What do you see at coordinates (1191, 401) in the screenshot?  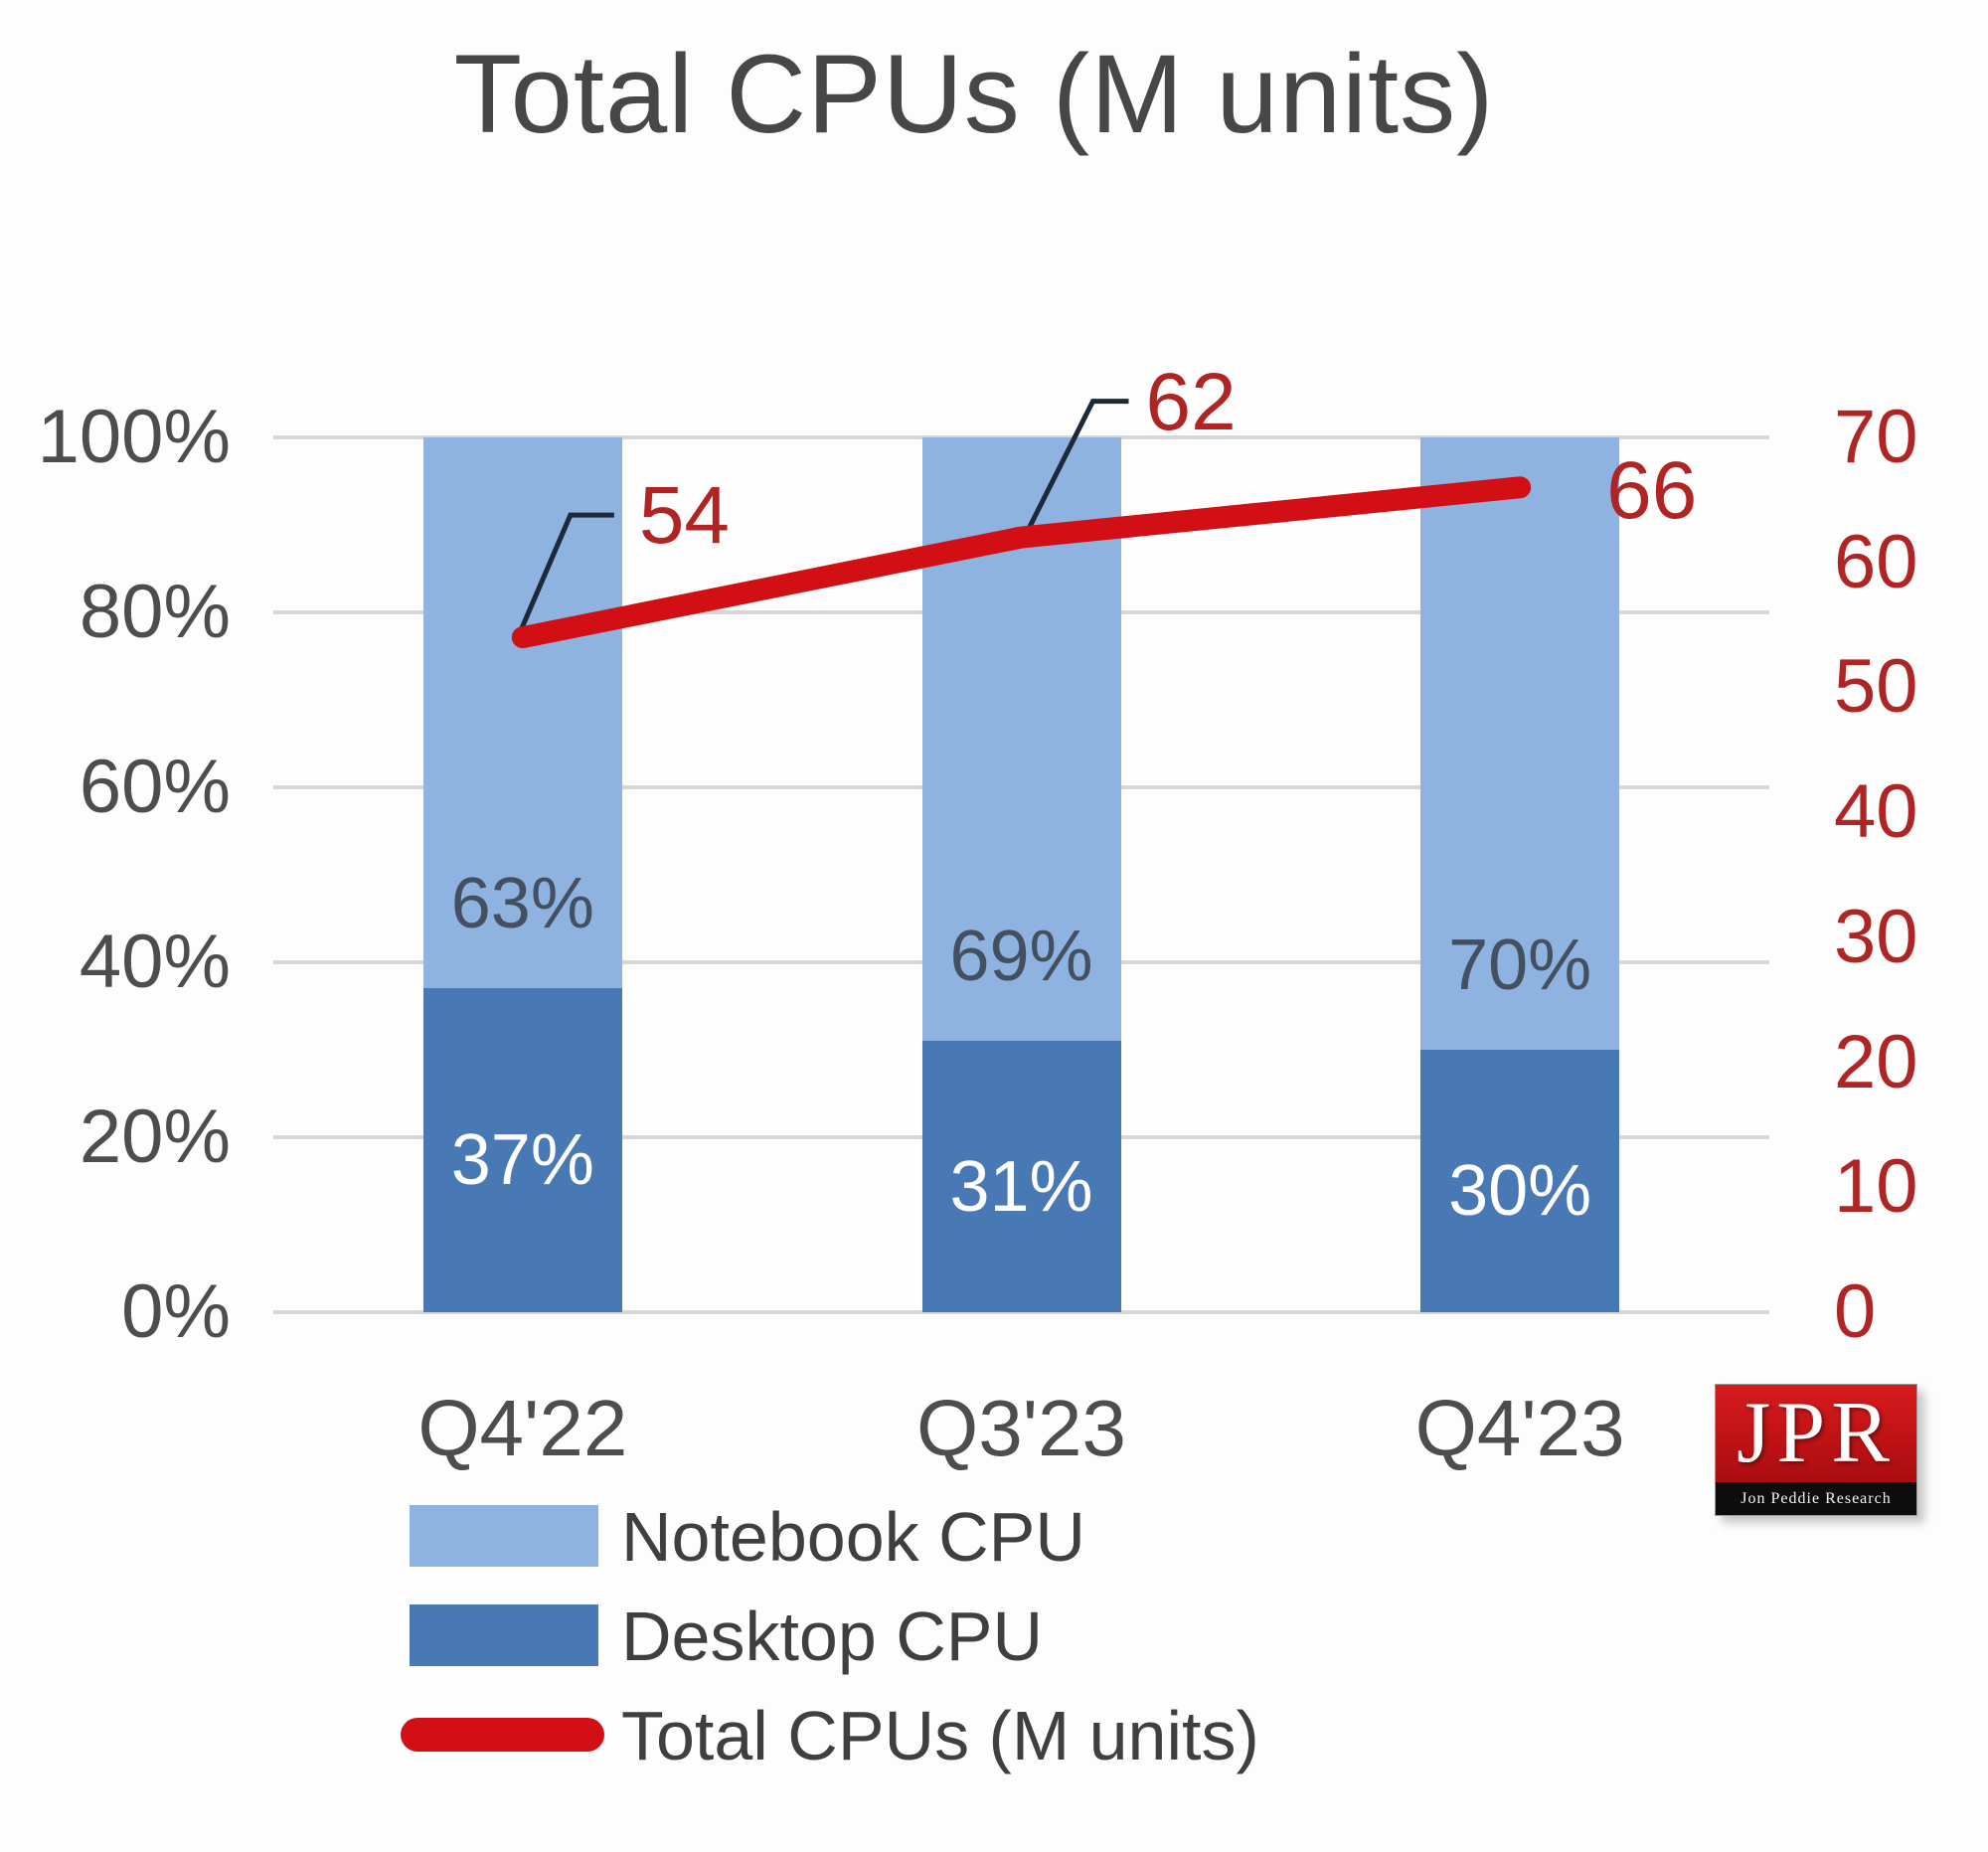 I see `line-value-label: 62` at bounding box center [1191, 401].